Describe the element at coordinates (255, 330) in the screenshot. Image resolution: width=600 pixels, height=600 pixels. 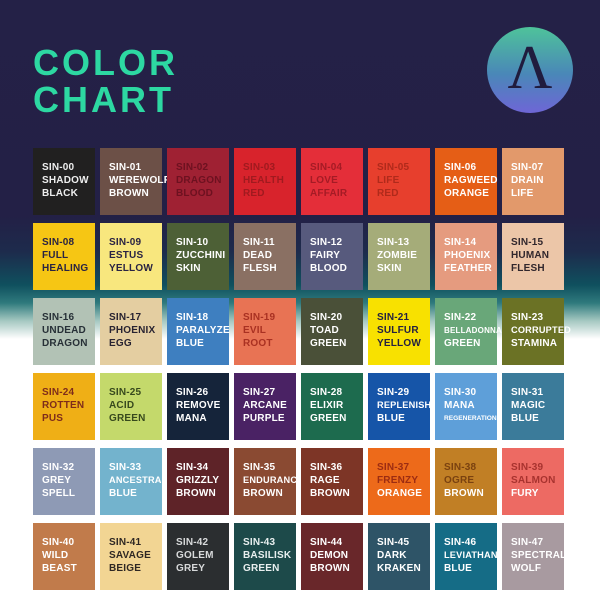
I see `swatch-name-line: EVIL` at that location.